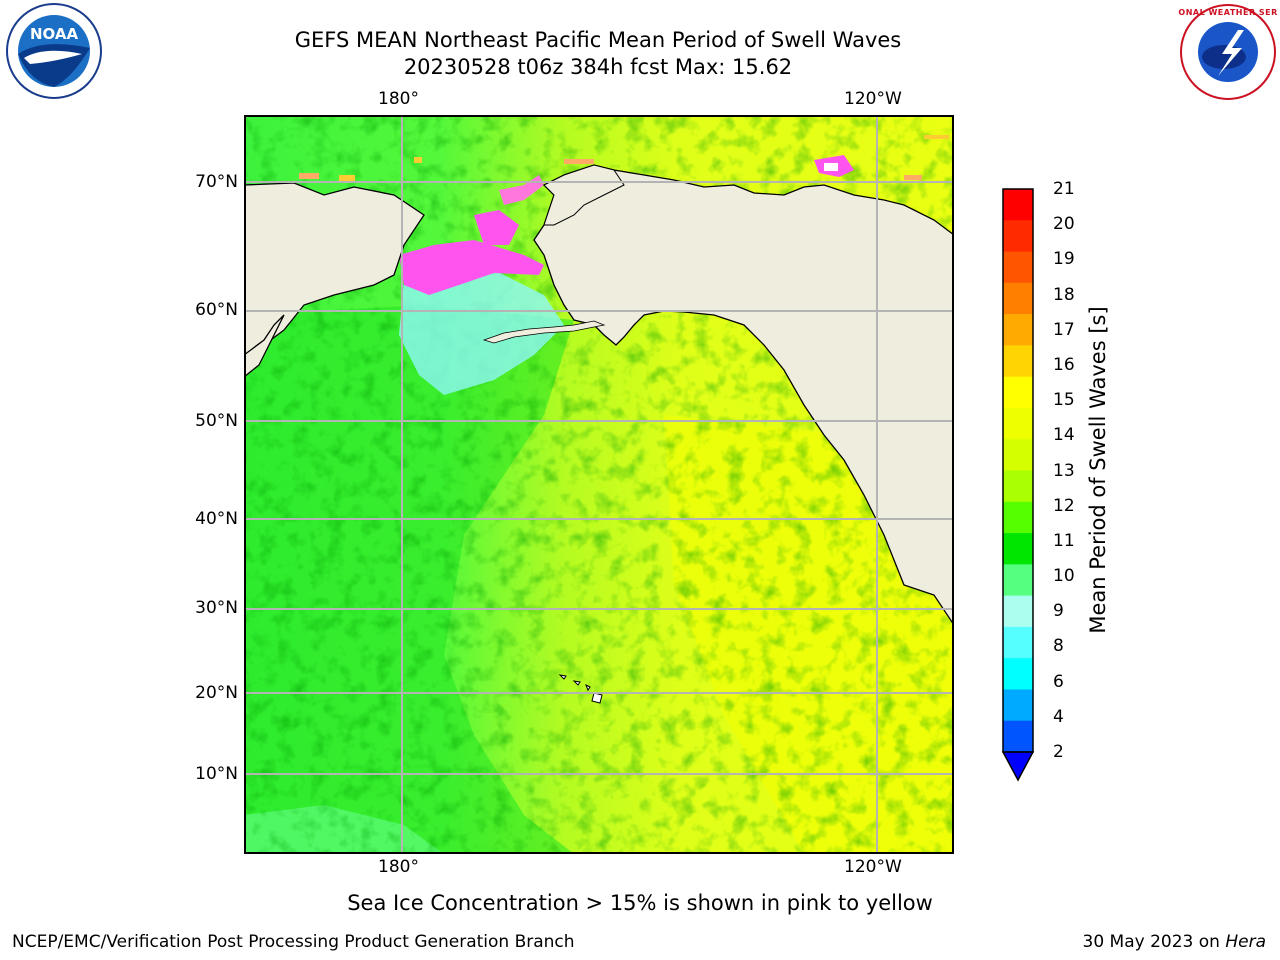 The width and height of the screenshot is (1280, 960). I want to click on colorbar-label: 13, so click(1064, 470).